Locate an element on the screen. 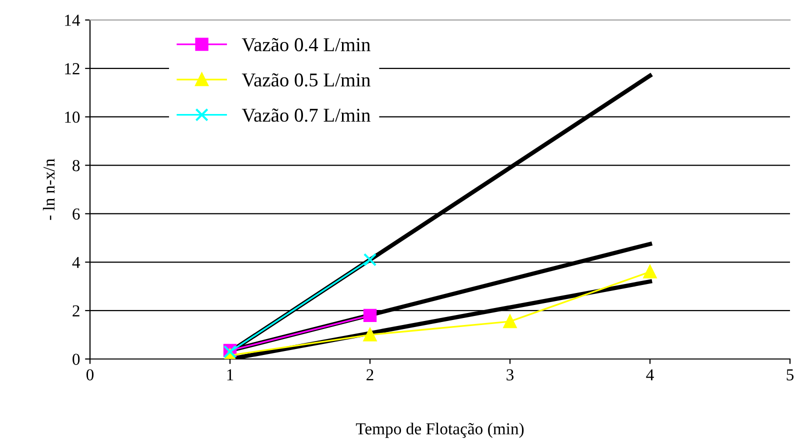 This screenshot has height=446, width=794. y-axis-title: - ln n-x/n is located at coordinates (48, 189).